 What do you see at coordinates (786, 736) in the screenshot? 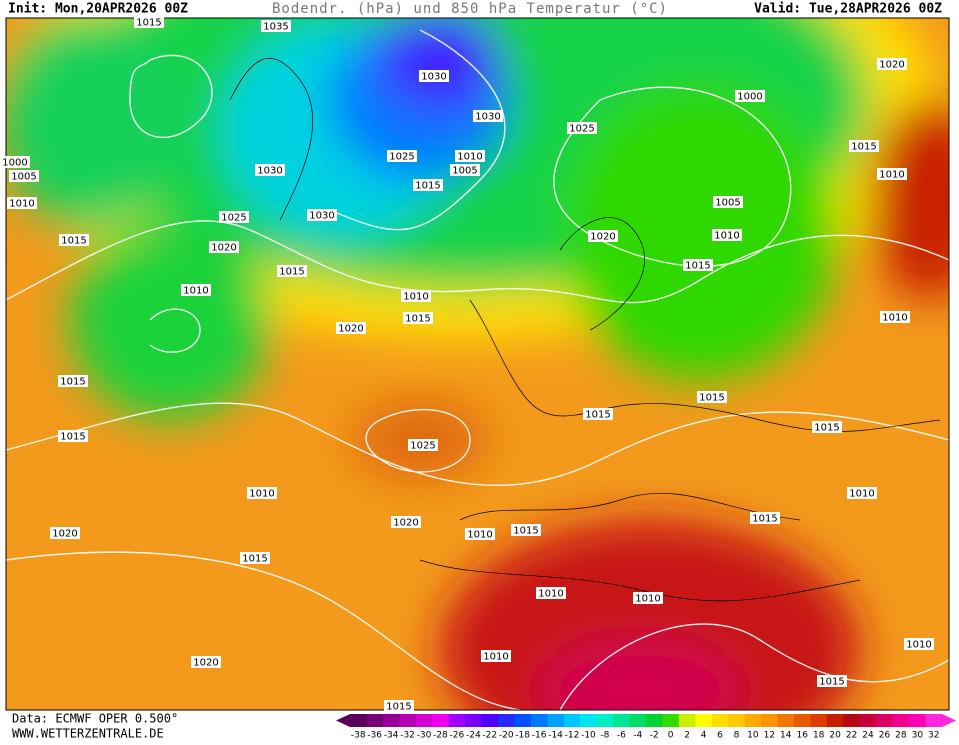
I see `colorbar-label: 14` at bounding box center [786, 736].